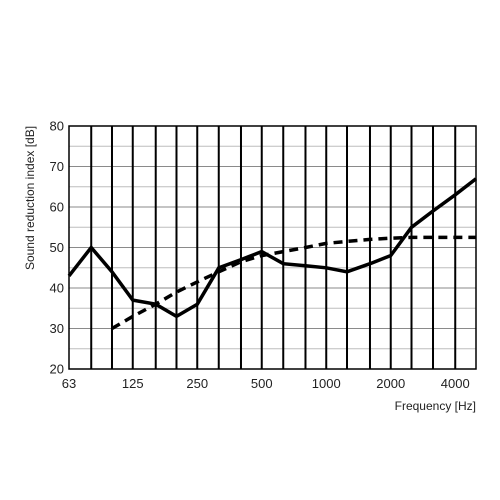 The height and width of the screenshot is (500, 500). I want to click on y-tick-label: 50, so click(57, 247).